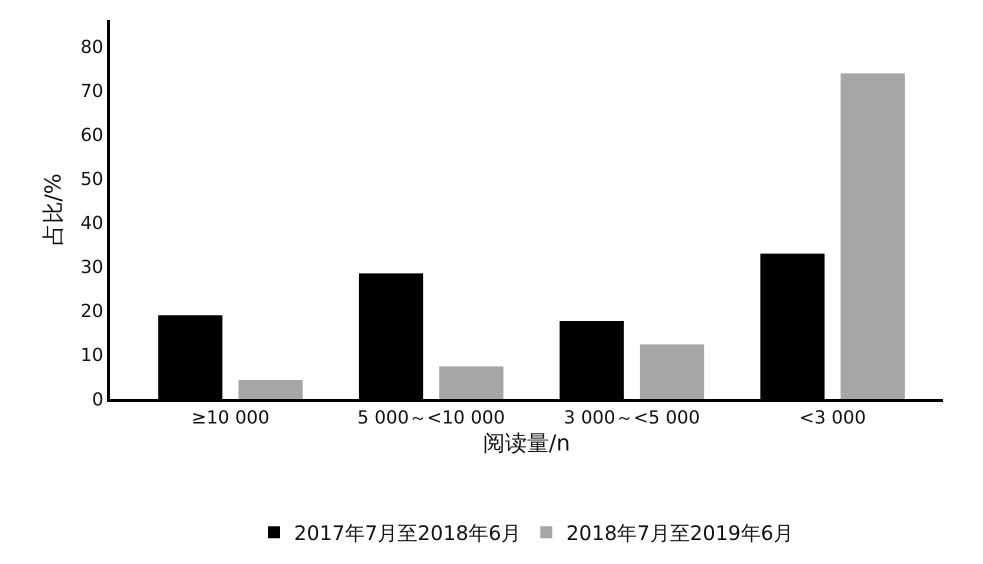 This screenshot has width=983, height=564. I want to click on y-tick-label: 40, so click(92, 223).